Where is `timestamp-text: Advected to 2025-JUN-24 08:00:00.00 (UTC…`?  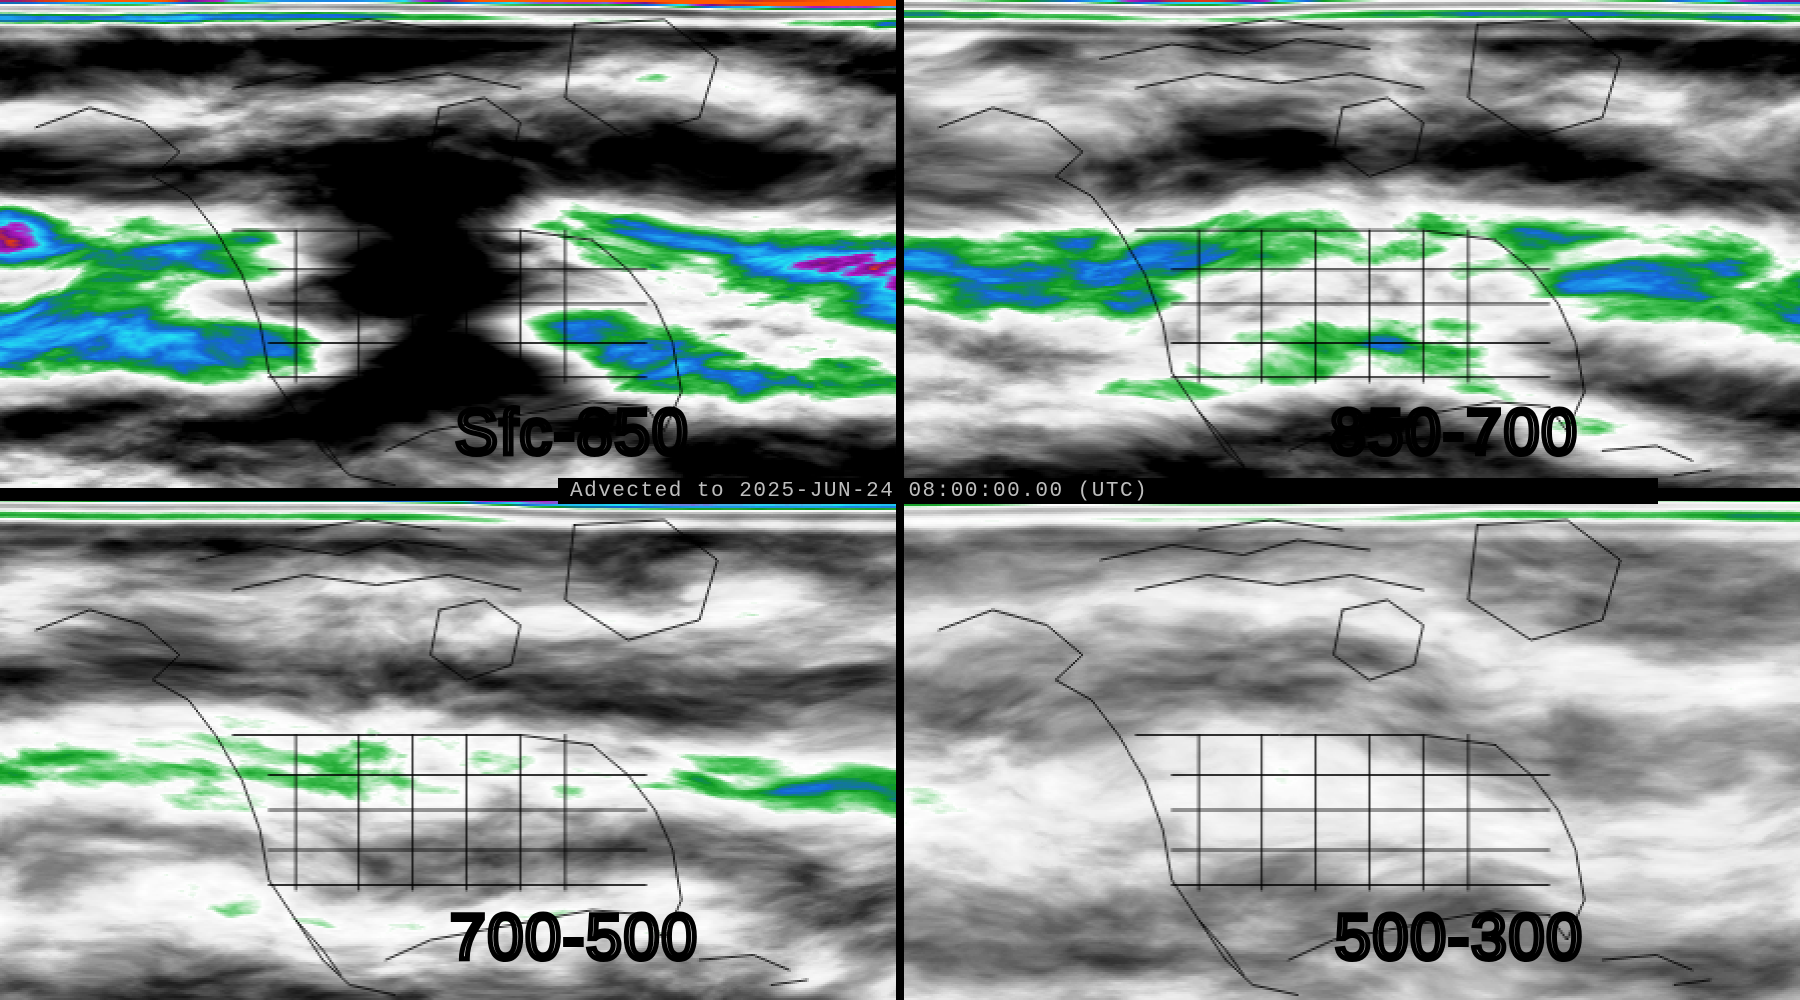 timestamp-text: Advected to 2025-JUN-24 08:00:00.00 (UTC… is located at coordinates (859, 491).